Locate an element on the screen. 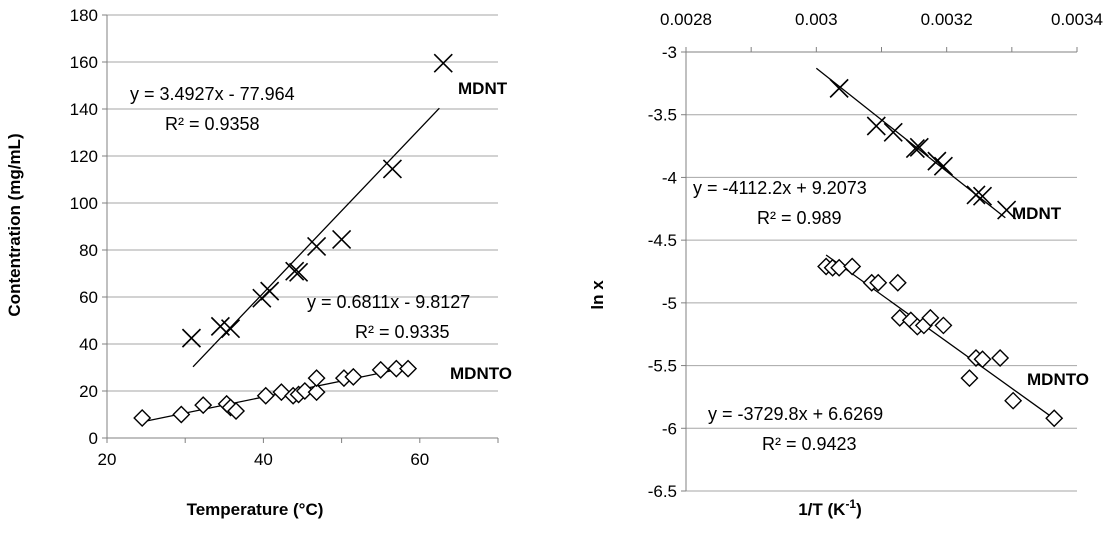 Image resolution: width=1117 pixels, height=534 pixels. mdnto-ln-r-squared: R² = 0.9423 is located at coordinates (809, 444).